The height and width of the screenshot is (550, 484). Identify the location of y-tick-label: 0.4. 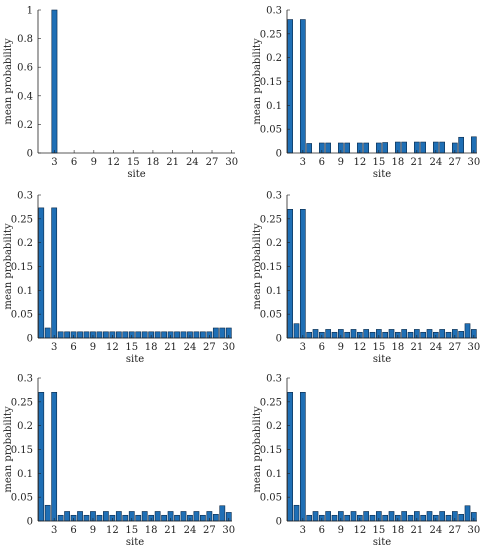
(25, 96).